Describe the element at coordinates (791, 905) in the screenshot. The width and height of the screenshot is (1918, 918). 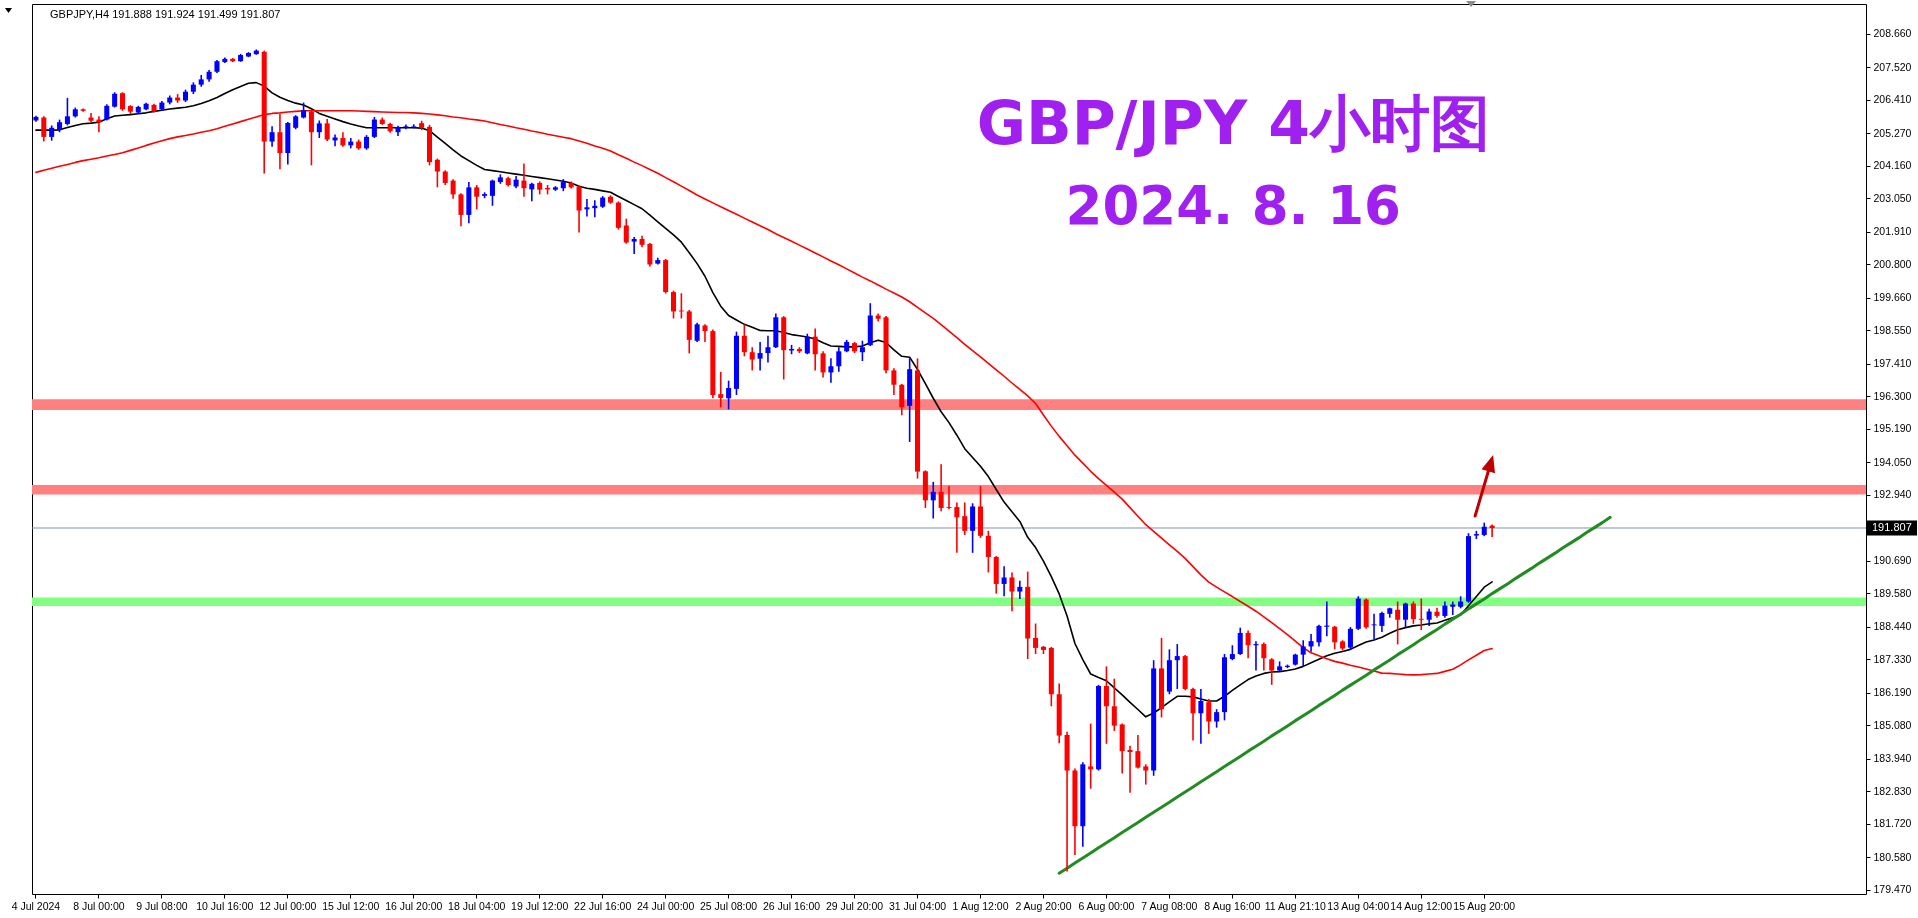
I see `x-tick-label: 26 Jul 16:00` at that location.